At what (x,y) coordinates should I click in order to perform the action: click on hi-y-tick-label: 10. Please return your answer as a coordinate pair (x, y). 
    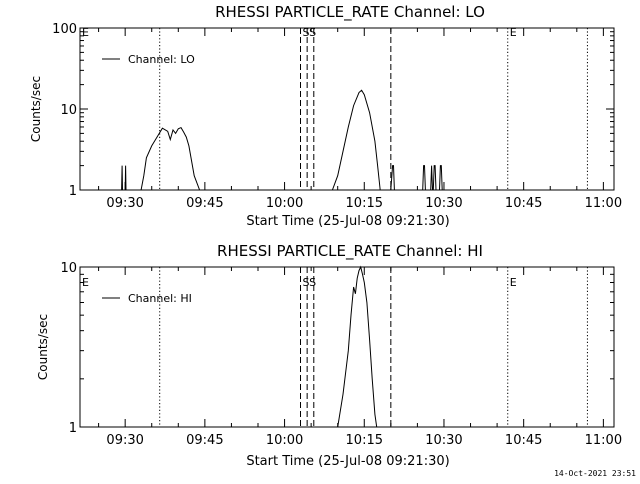
    Looking at the image, I should click on (68, 268).